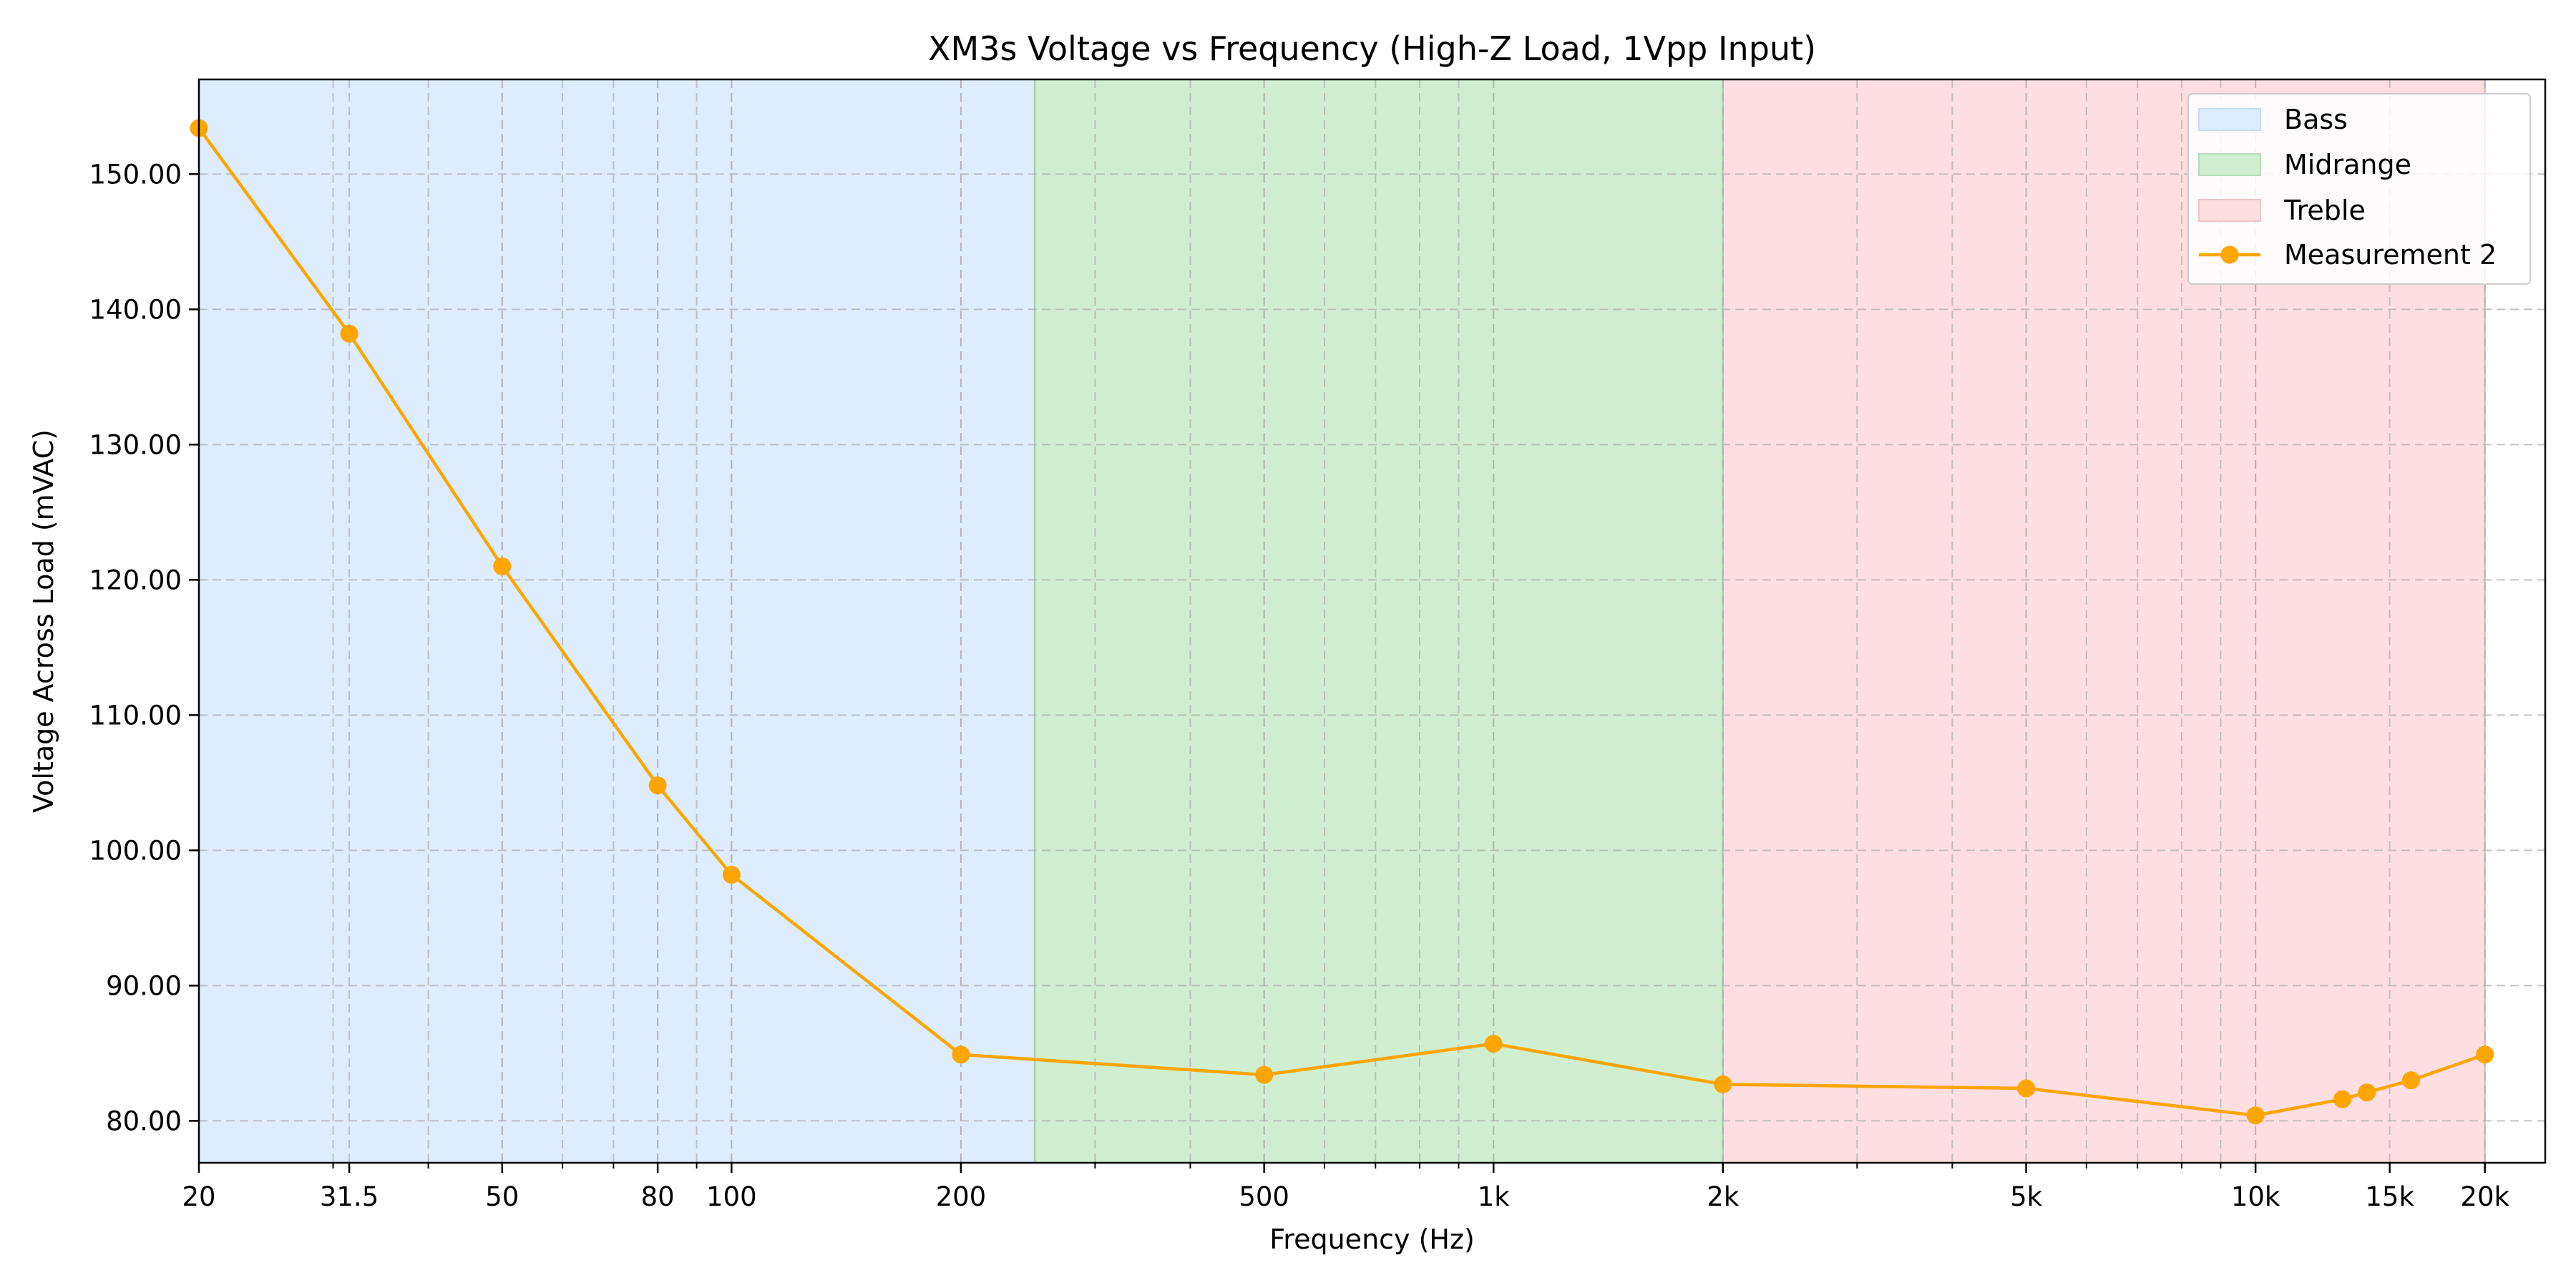  What do you see at coordinates (2390, 254) in the screenshot?
I see `legend-label-measurement-2: Measurement 2` at bounding box center [2390, 254].